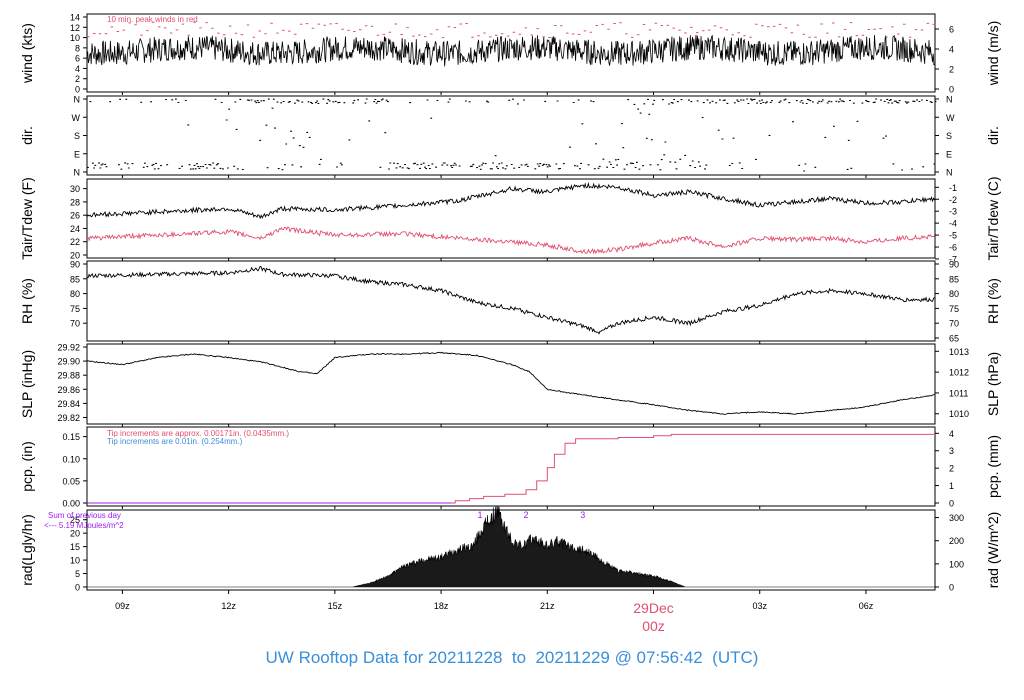 The image size is (1024, 700). Describe the element at coordinates (77, 90) in the screenshot. I see `y-tick-label-wind: 0` at that location.